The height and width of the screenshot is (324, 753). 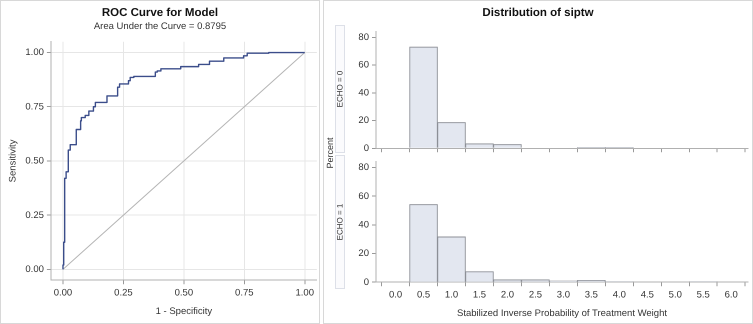 I want to click on x-axis-title: Stabilized Inverse Probability of Treatment Weight, so click(x=562, y=313).